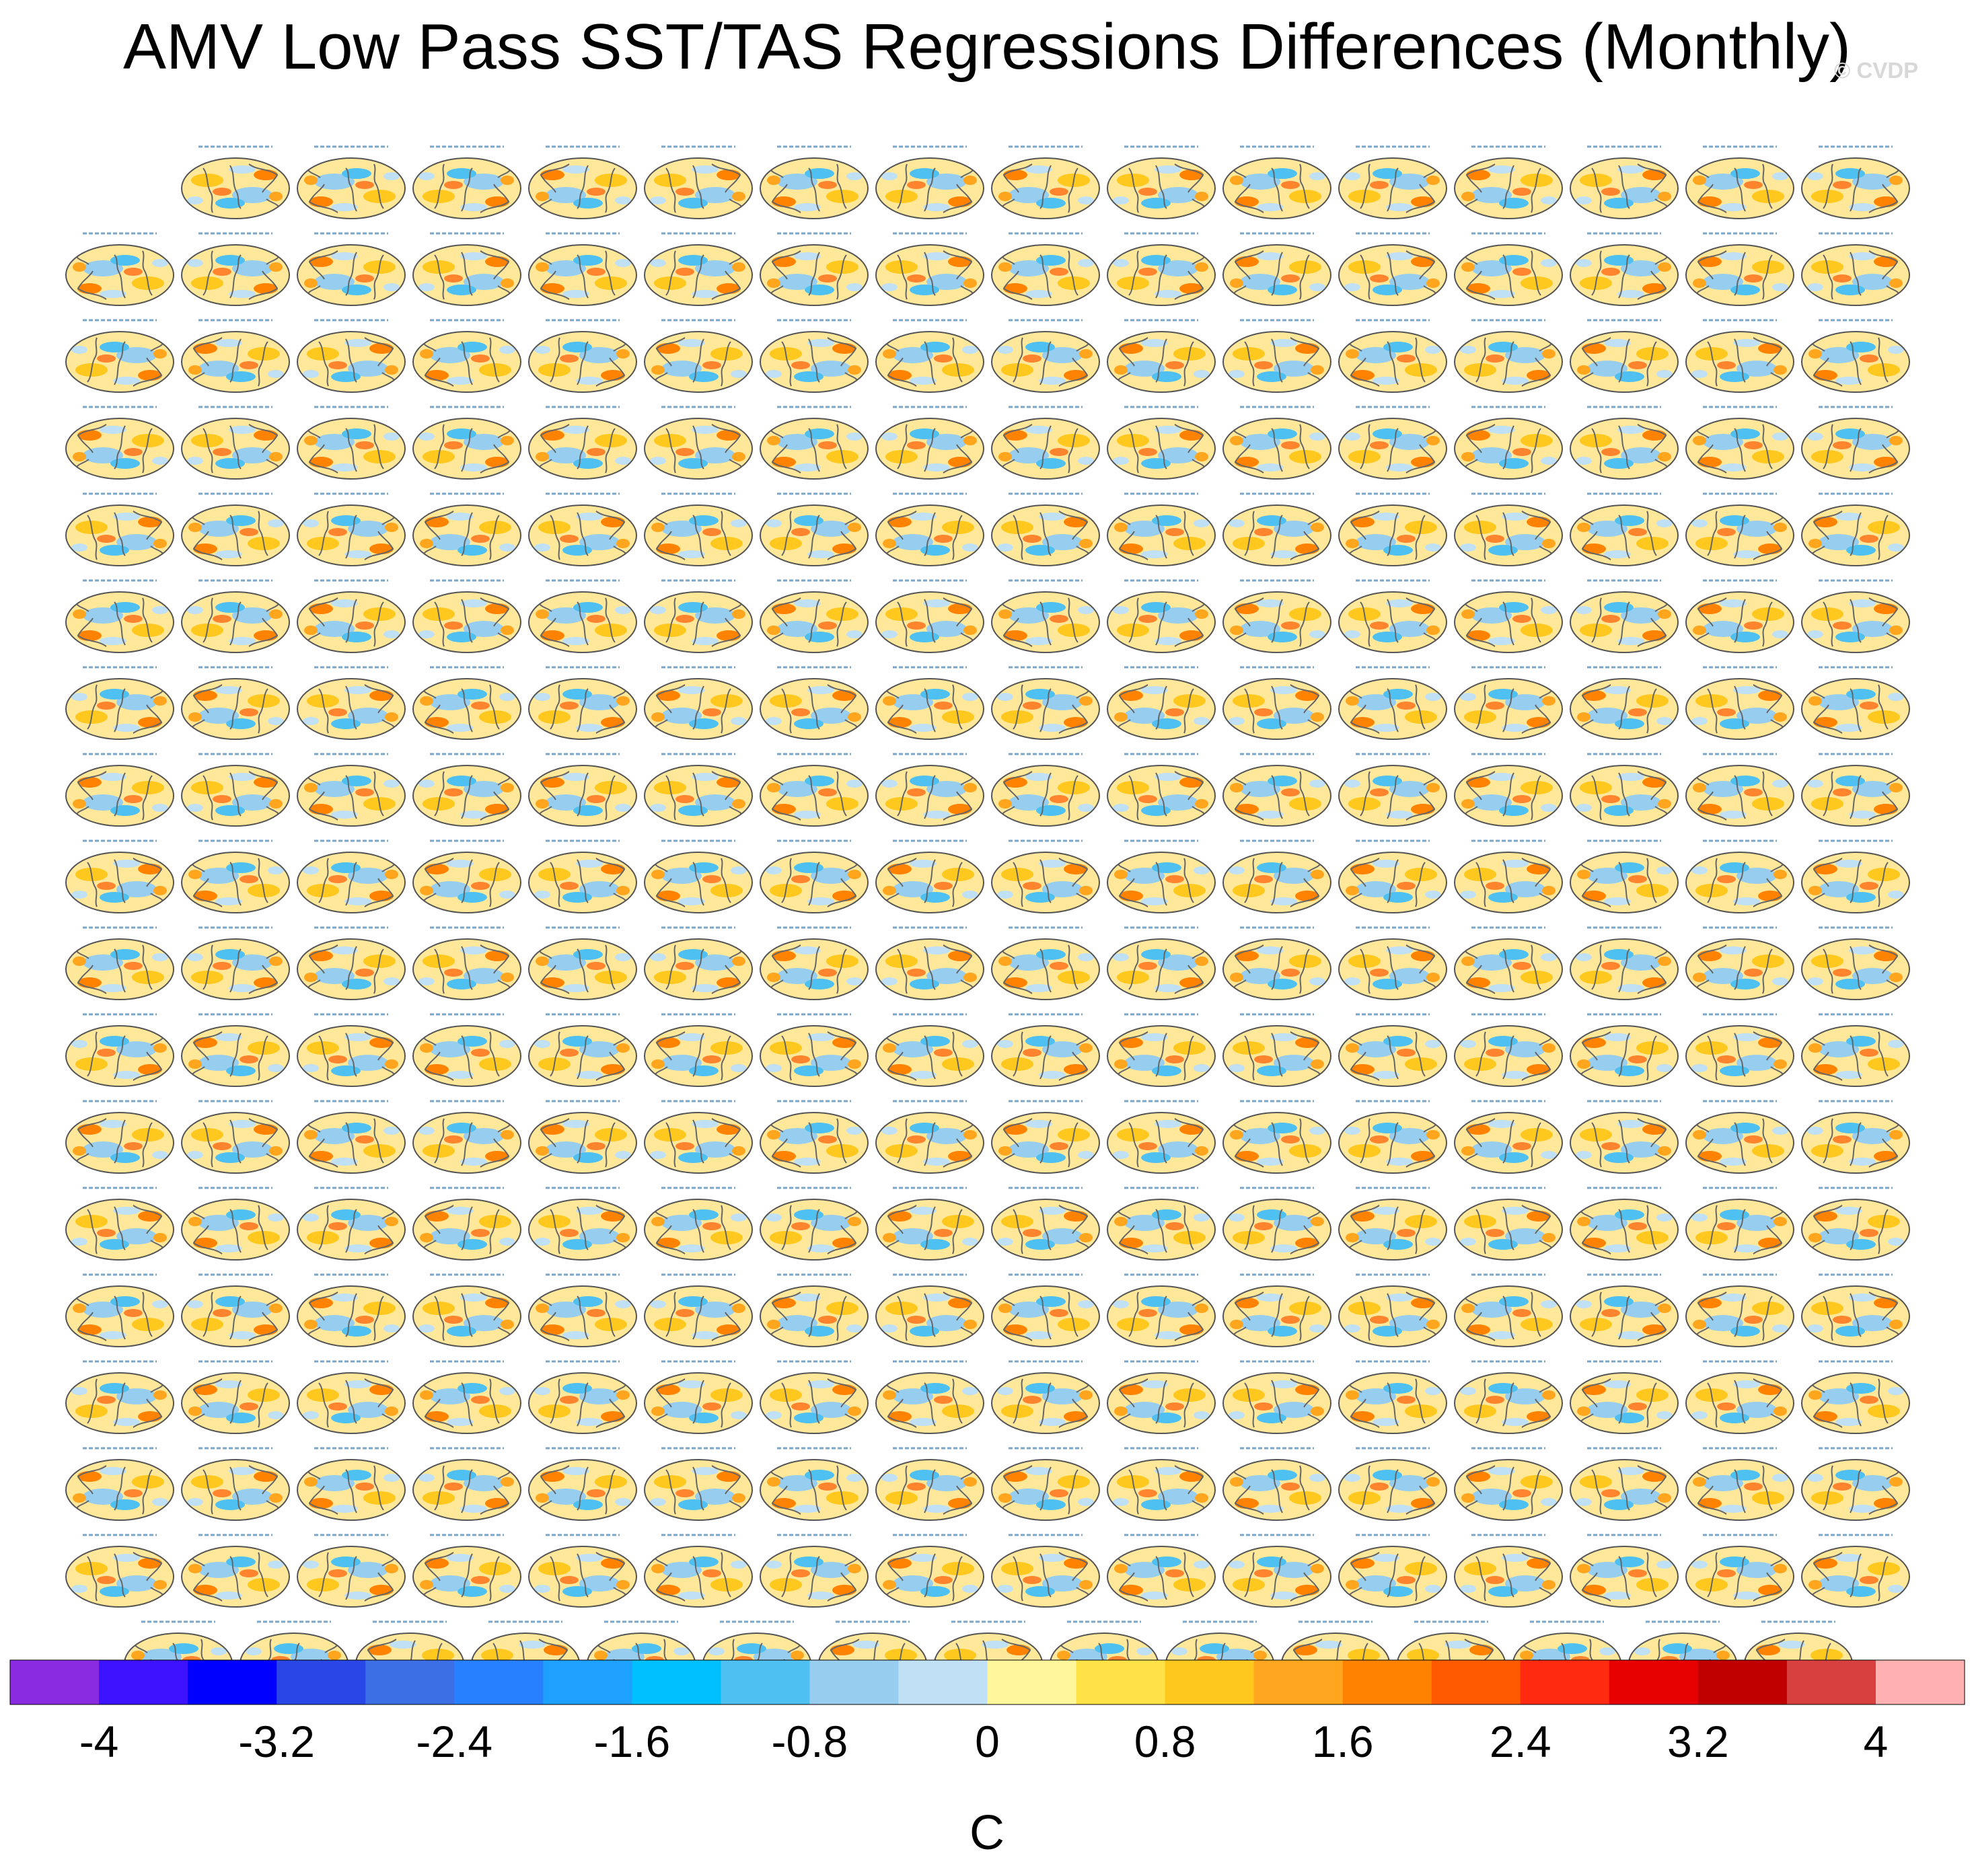 The image size is (1974, 1876). I want to click on colorbar-tick-label: -3.2, so click(277, 1742).